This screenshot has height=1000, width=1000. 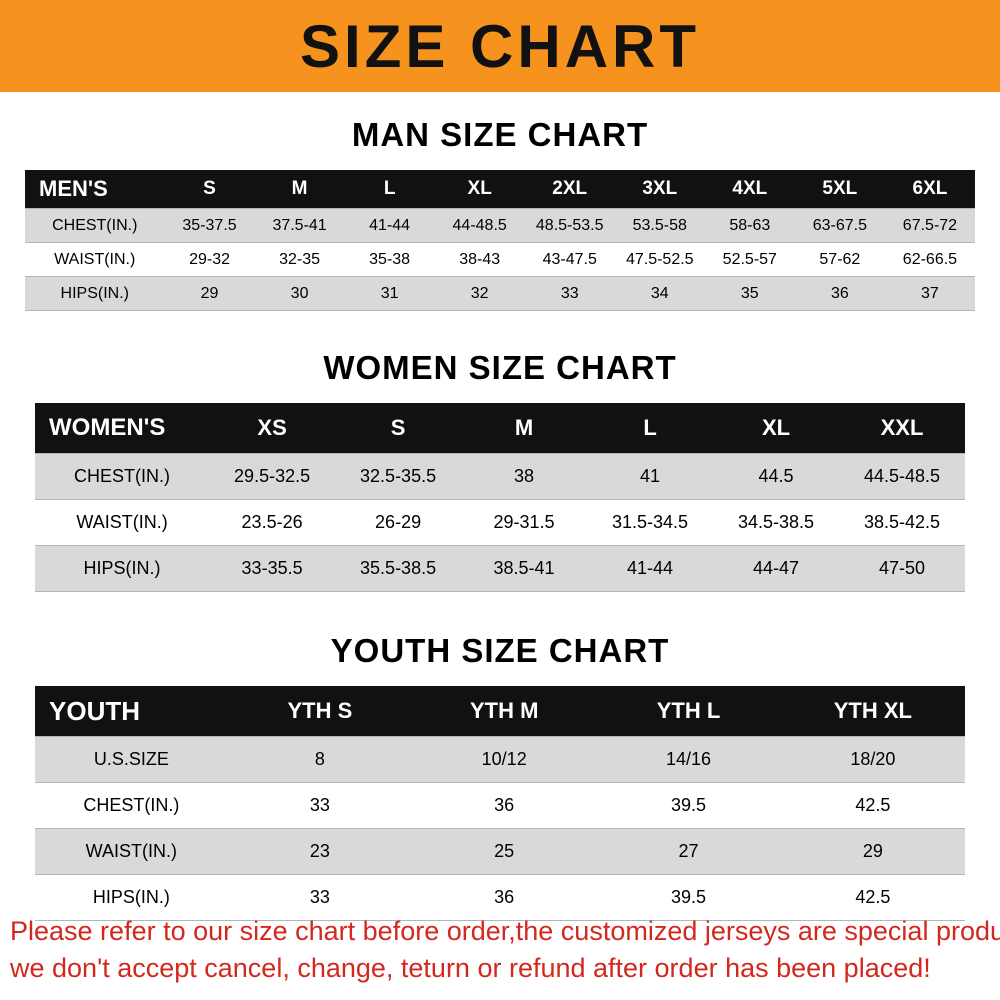 What do you see at coordinates (524, 476) in the screenshot?
I see `table-cell: 38` at bounding box center [524, 476].